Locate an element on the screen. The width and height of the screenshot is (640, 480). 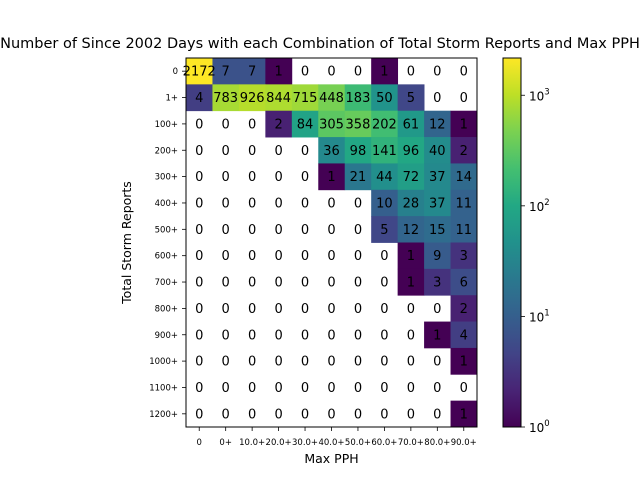
x-tick-label: 40.0+ is located at coordinates (331, 443).